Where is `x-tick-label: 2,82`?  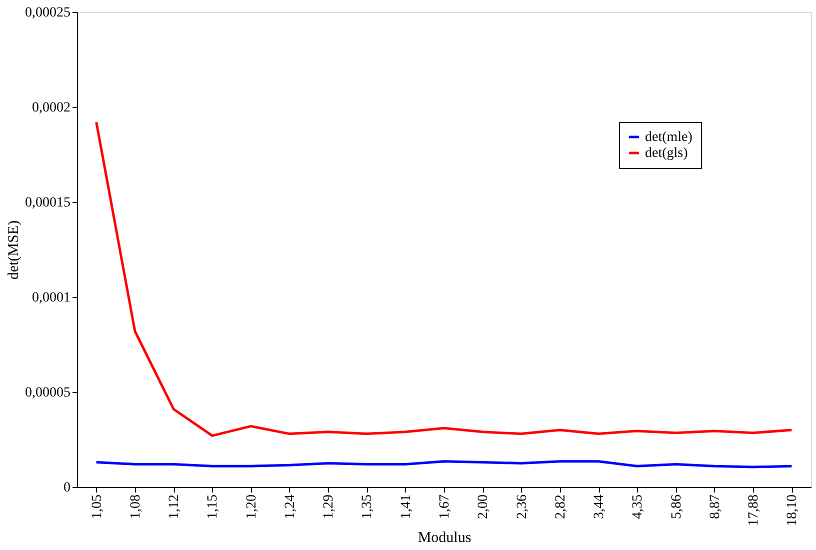 x-tick-label: 2,82 is located at coordinates (560, 506).